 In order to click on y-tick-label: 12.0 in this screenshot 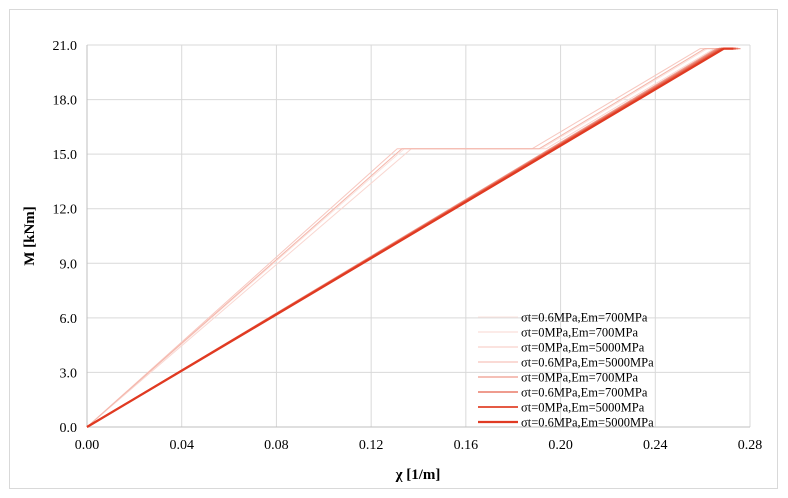, I will do `click(65, 210)`.